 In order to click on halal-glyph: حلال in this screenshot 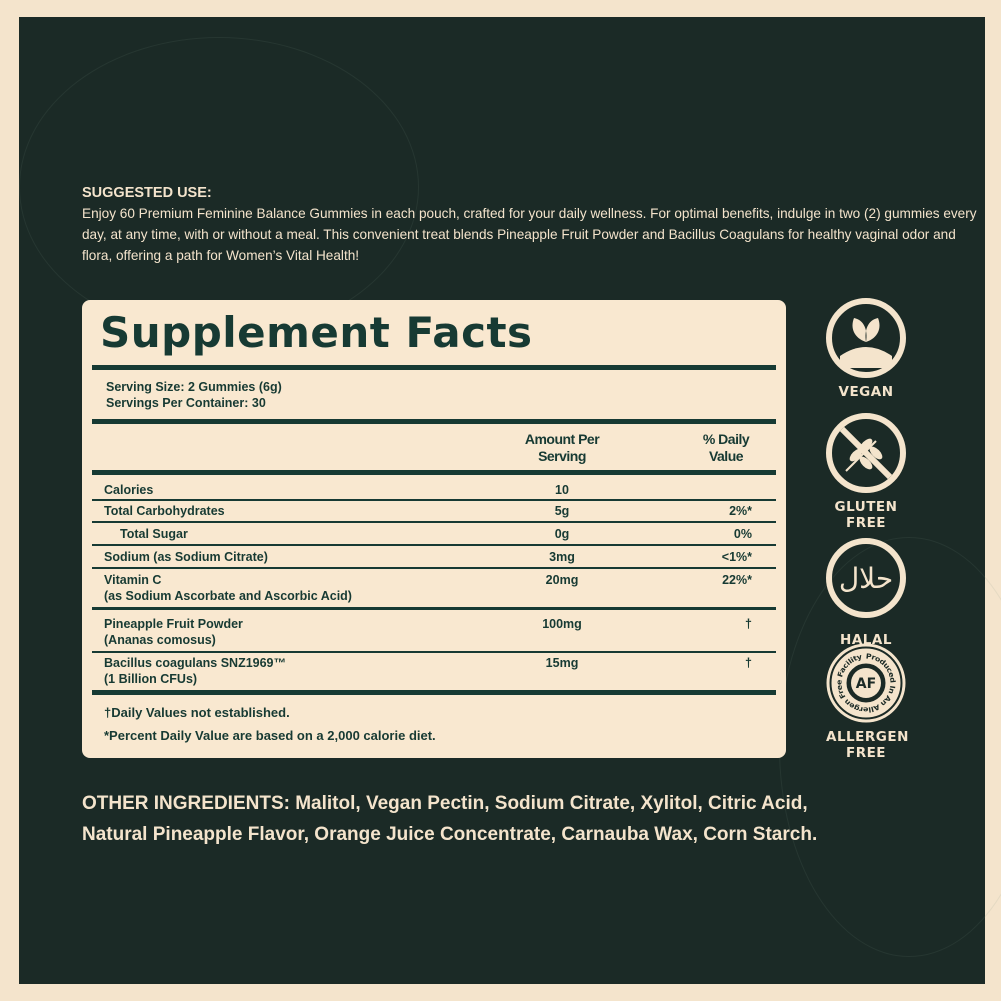, I will do `click(866, 578)`.